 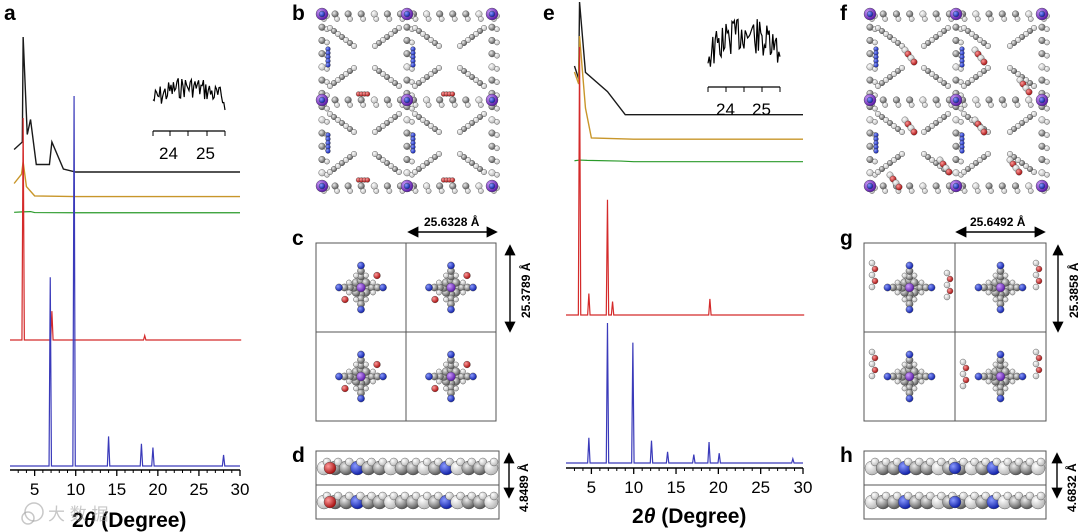 I want to click on framework-3d-f, so click(x=956, y=100).